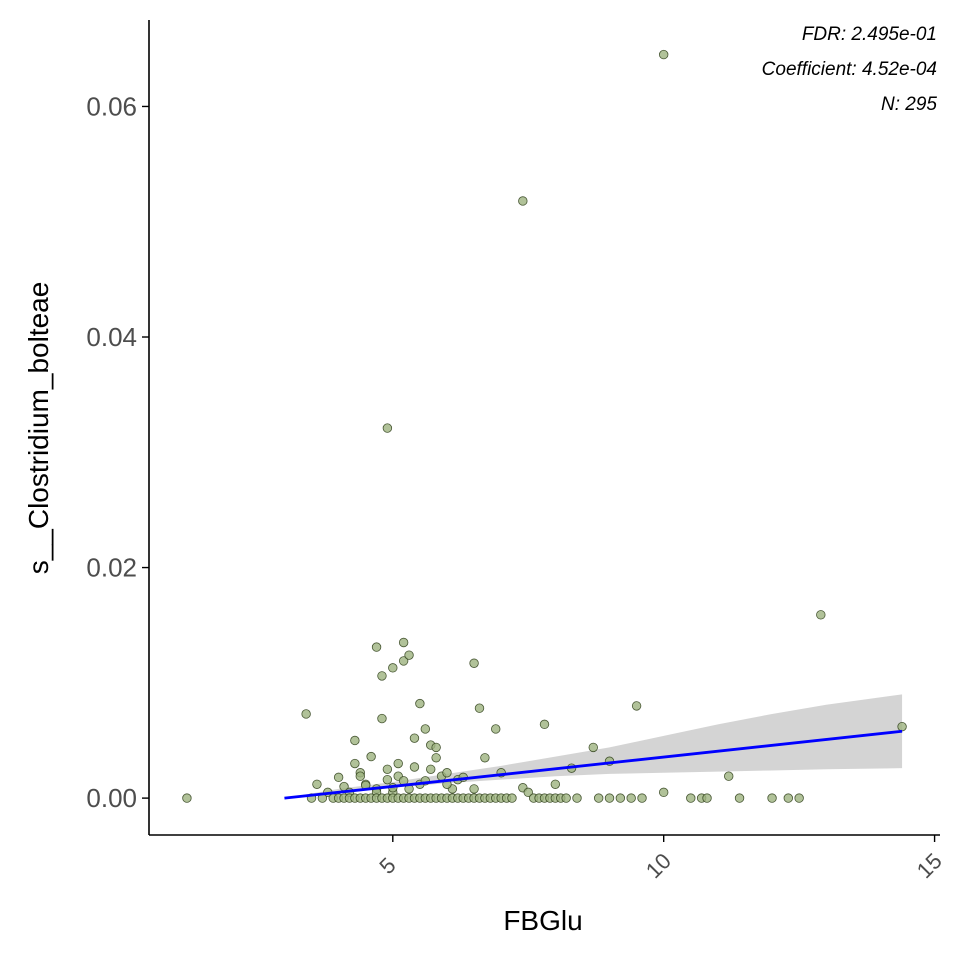 The height and width of the screenshot is (960, 960). What do you see at coordinates (38, 428) in the screenshot?
I see `y-axis-title: s__Clostridium_bolteae` at bounding box center [38, 428].